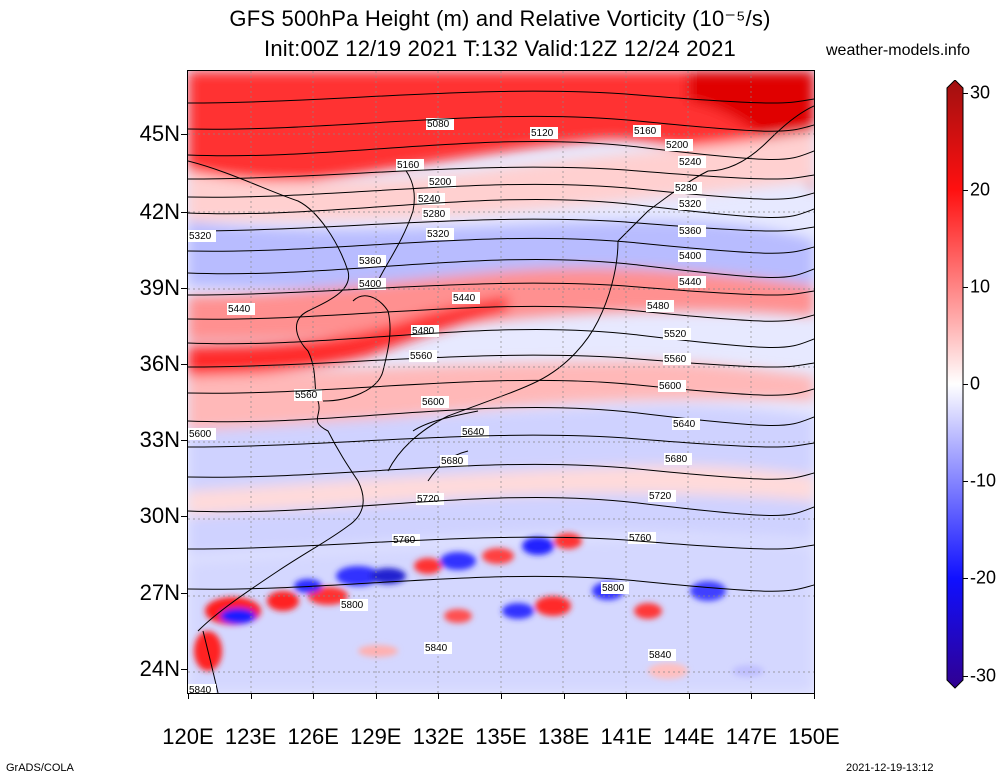 The height and width of the screenshot is (779, 1000). Describe the element at coordinates (159, 211) in the screenshot. I see `lat-label: 42N` at that location.